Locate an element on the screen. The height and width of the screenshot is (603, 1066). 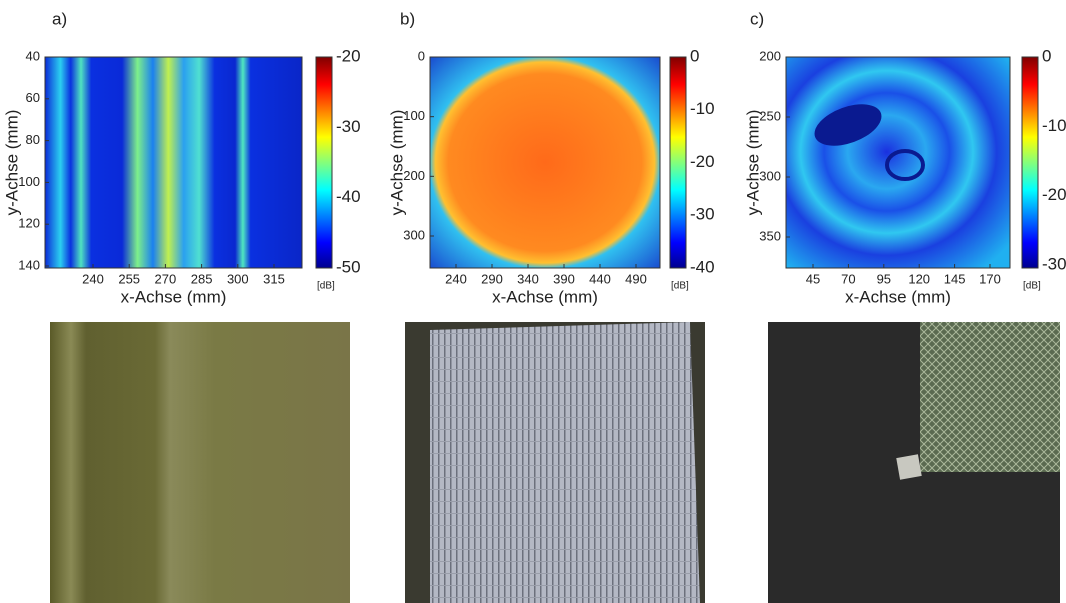
x-tick-label: 45 is located at coordinates (813, 278).